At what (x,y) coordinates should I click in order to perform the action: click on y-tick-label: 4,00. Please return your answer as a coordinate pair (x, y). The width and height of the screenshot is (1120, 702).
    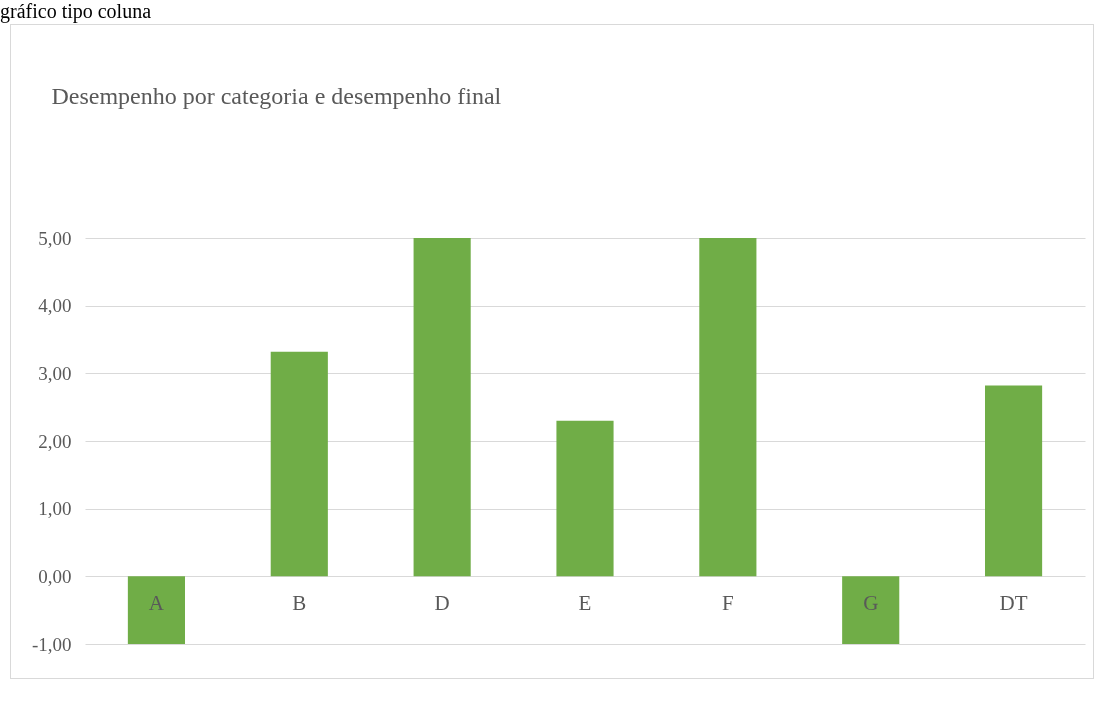
    Looking at the image, I should click on (55, 306).